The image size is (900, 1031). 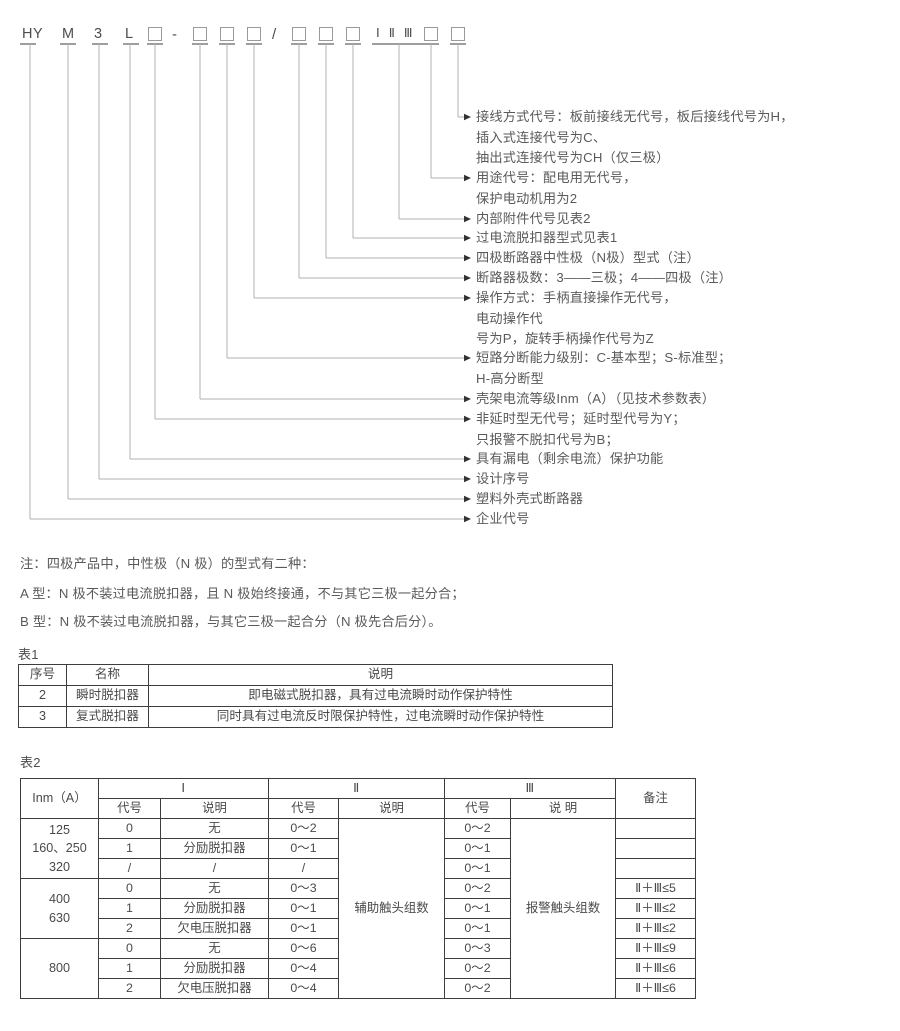 What do you see at coordinates (303, 888) in the screenshot?
I see `table2-g2-code: 0～3` at bounding box center [303, 888].